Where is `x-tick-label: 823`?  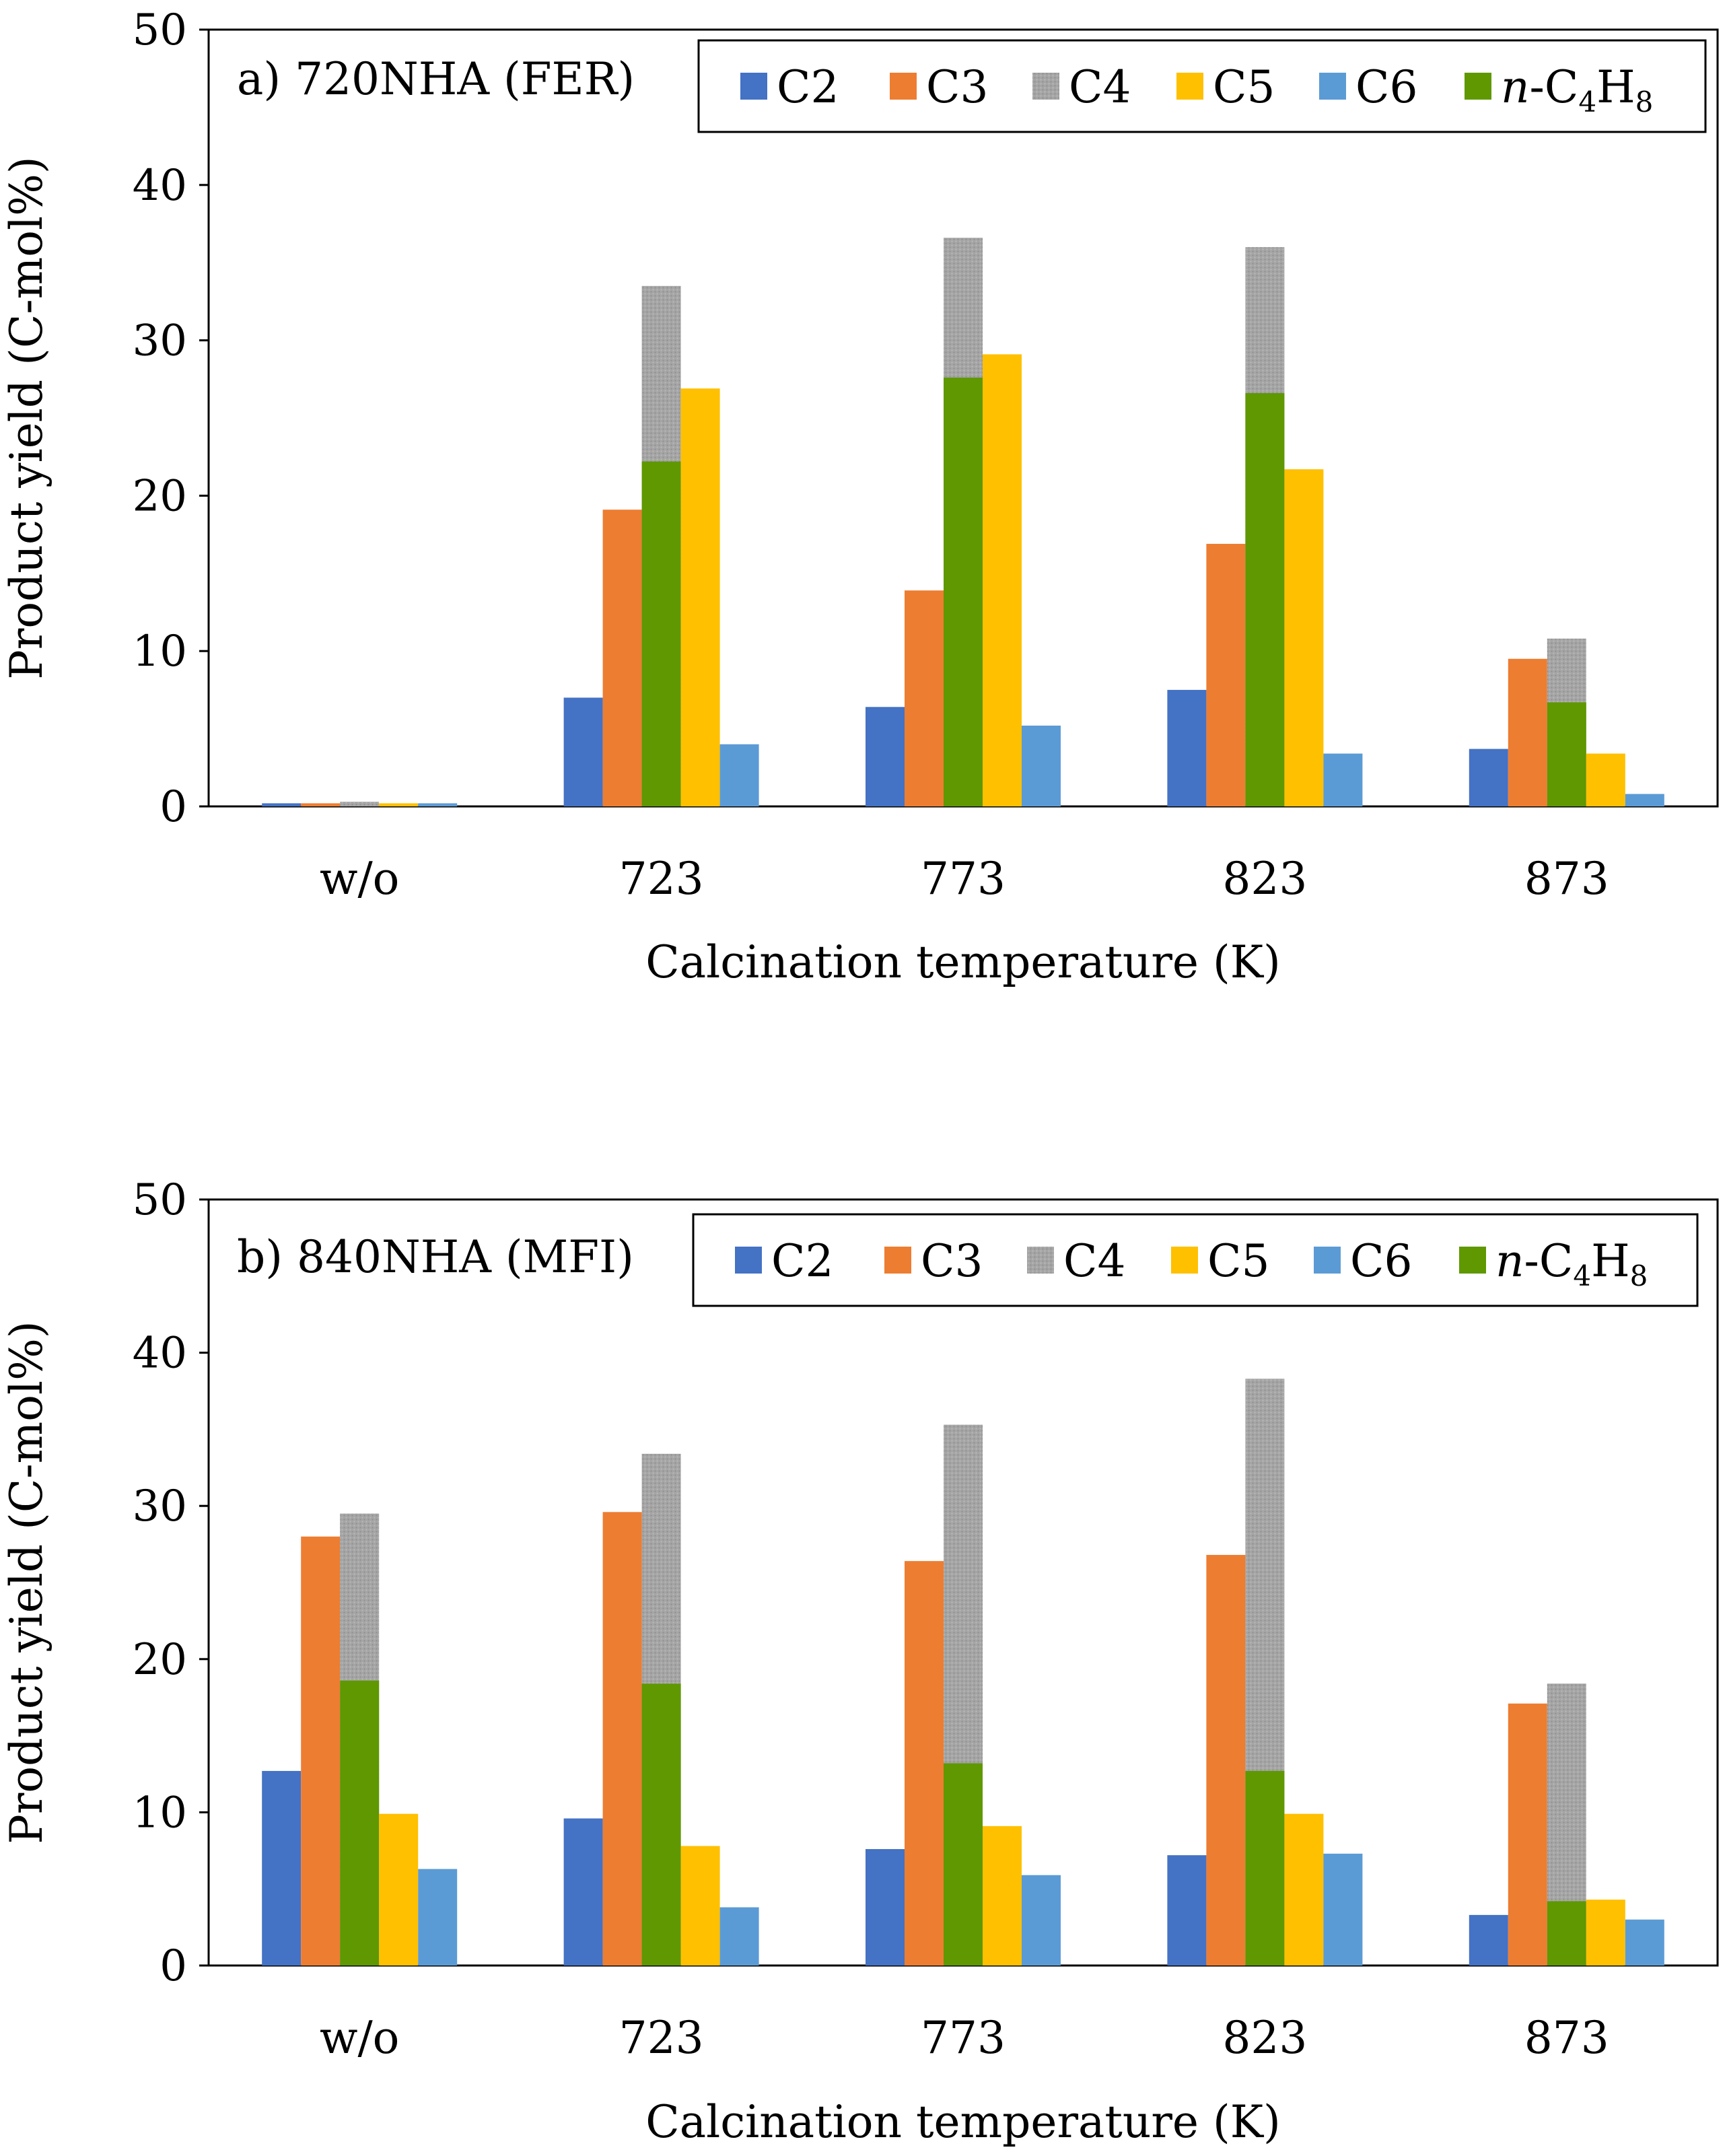 x-tick-label: 823 is located at coordinates (1264, 879).